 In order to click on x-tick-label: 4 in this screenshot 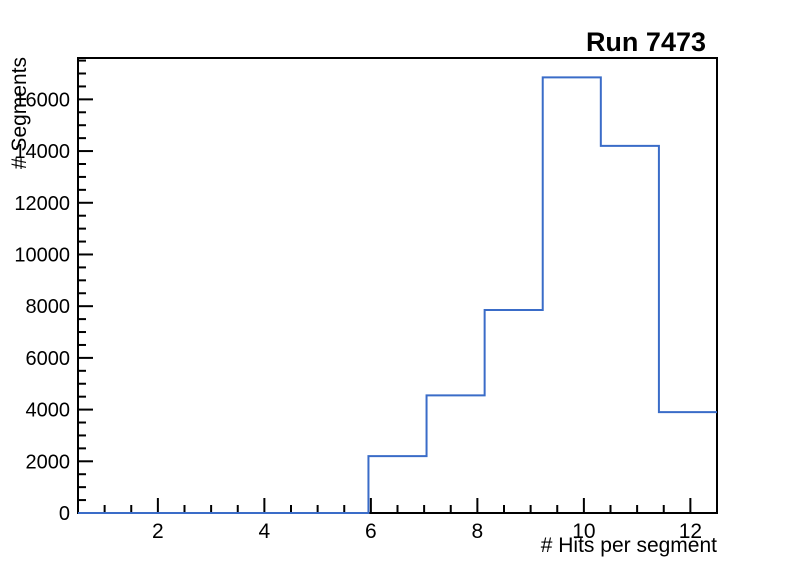, I will do `click(265, 531)`.